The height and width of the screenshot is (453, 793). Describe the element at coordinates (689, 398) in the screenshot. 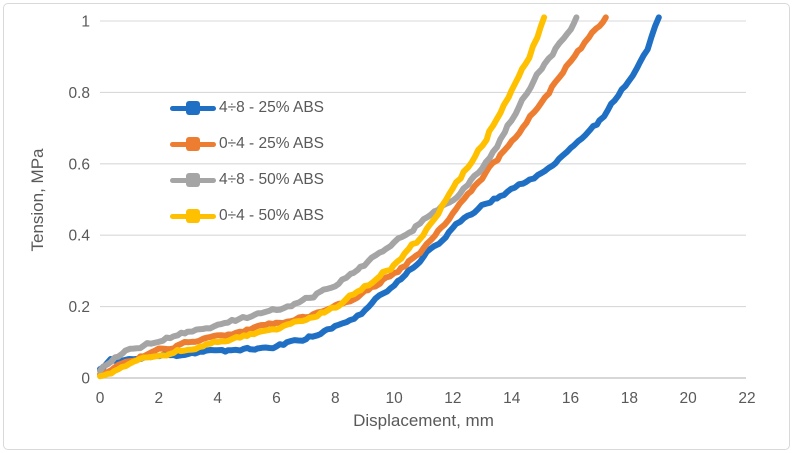

I see `x-tick-label: 20` at that location.